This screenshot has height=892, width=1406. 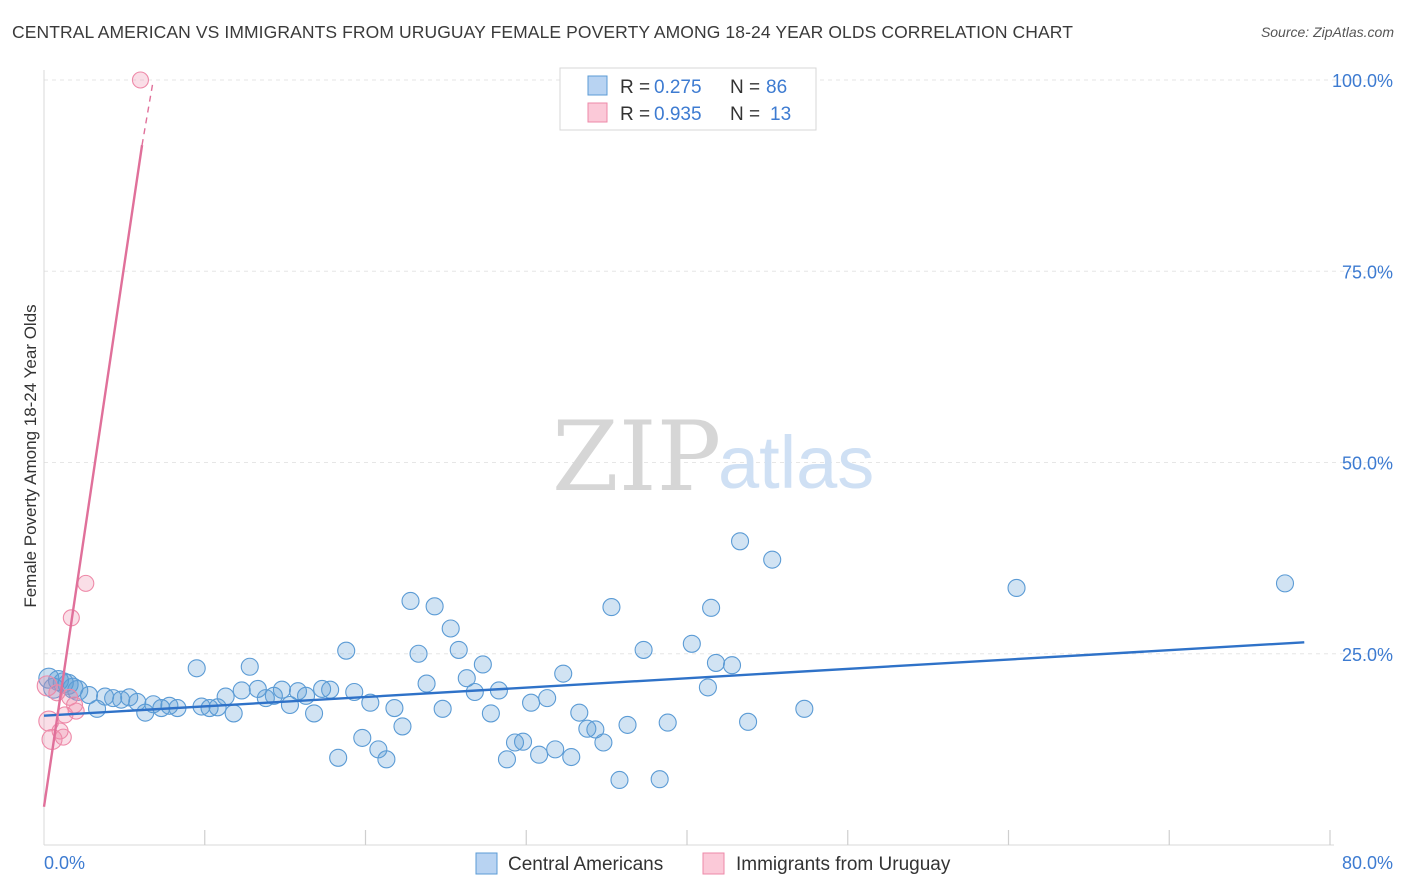 What do you see at coordinates (636, 457) in the screenshot?
I see `watermark-zip: ZIP` at bounding box center [636, 457].